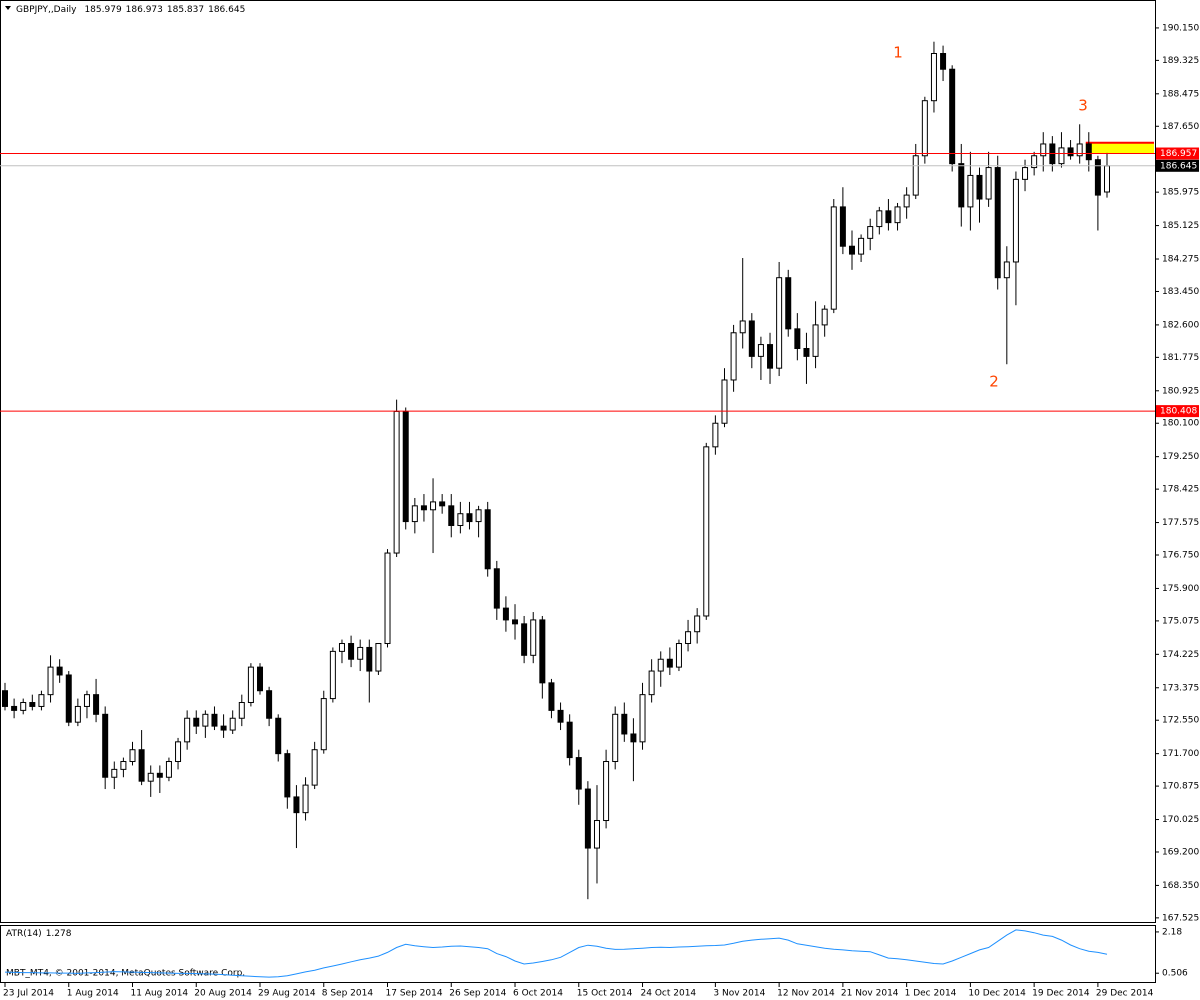  I want to click on current-price-box, so click(1177, 165).